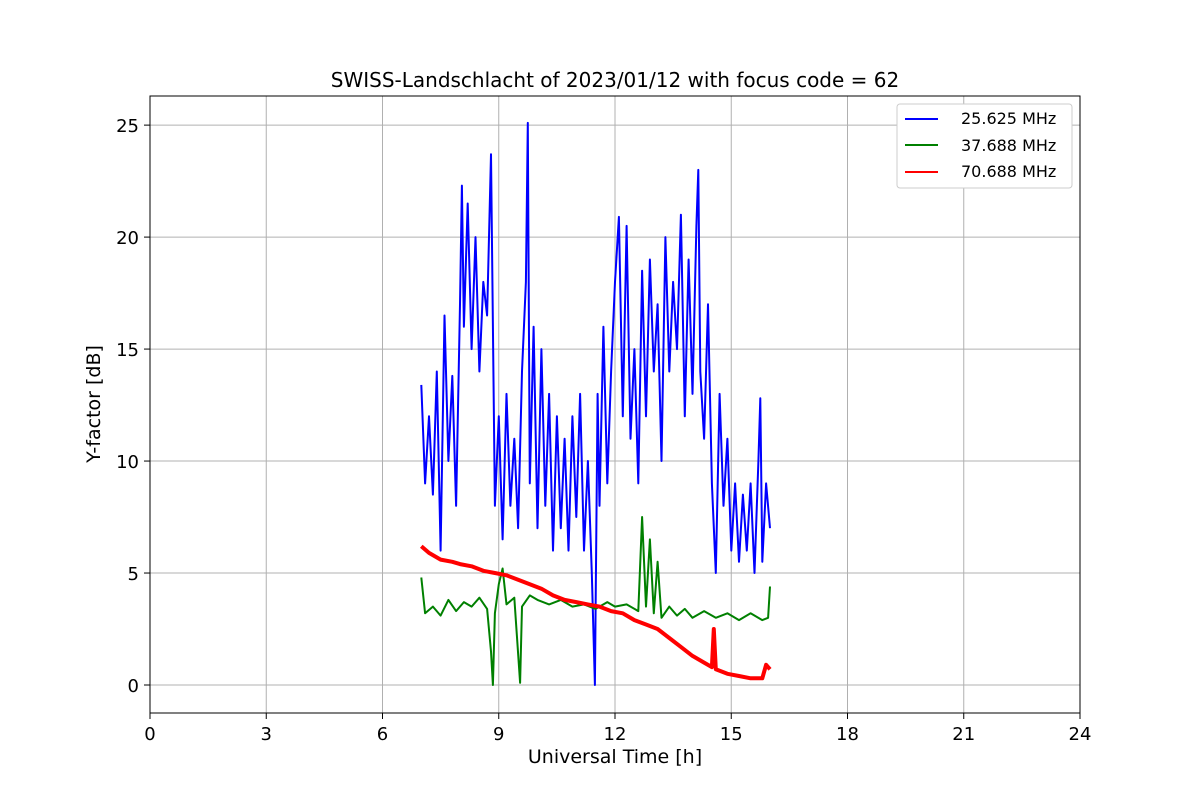  Describe the element at coordinates (127, 462) in the screenshot. I see `y-tick-label: 10` at that location.